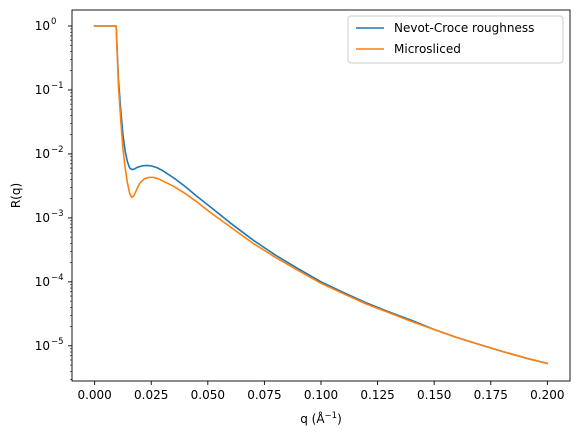 Image resolution: width=578 pixels, height=440 pixels. I want to click on x-axis-label: q (Å−1), so click(321, 418).